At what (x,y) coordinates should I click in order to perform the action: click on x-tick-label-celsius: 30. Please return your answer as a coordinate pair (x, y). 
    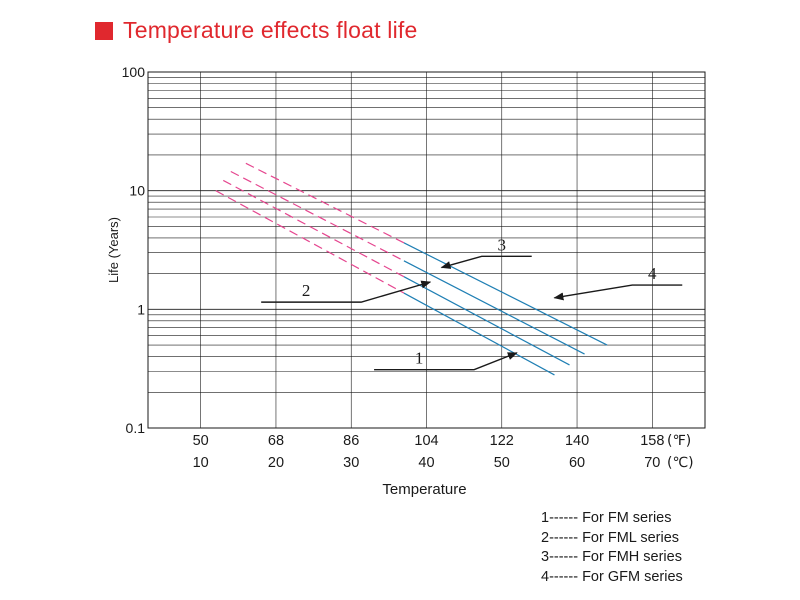
    Looking at the image, I should click on (351, 463).